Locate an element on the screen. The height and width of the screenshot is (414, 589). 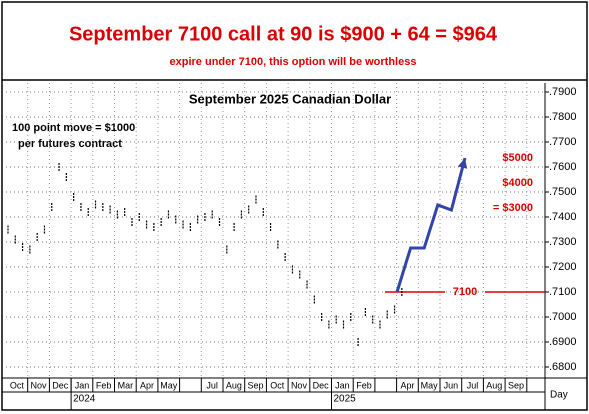
strike-label: 7100 is located at coordinates (465, 292).